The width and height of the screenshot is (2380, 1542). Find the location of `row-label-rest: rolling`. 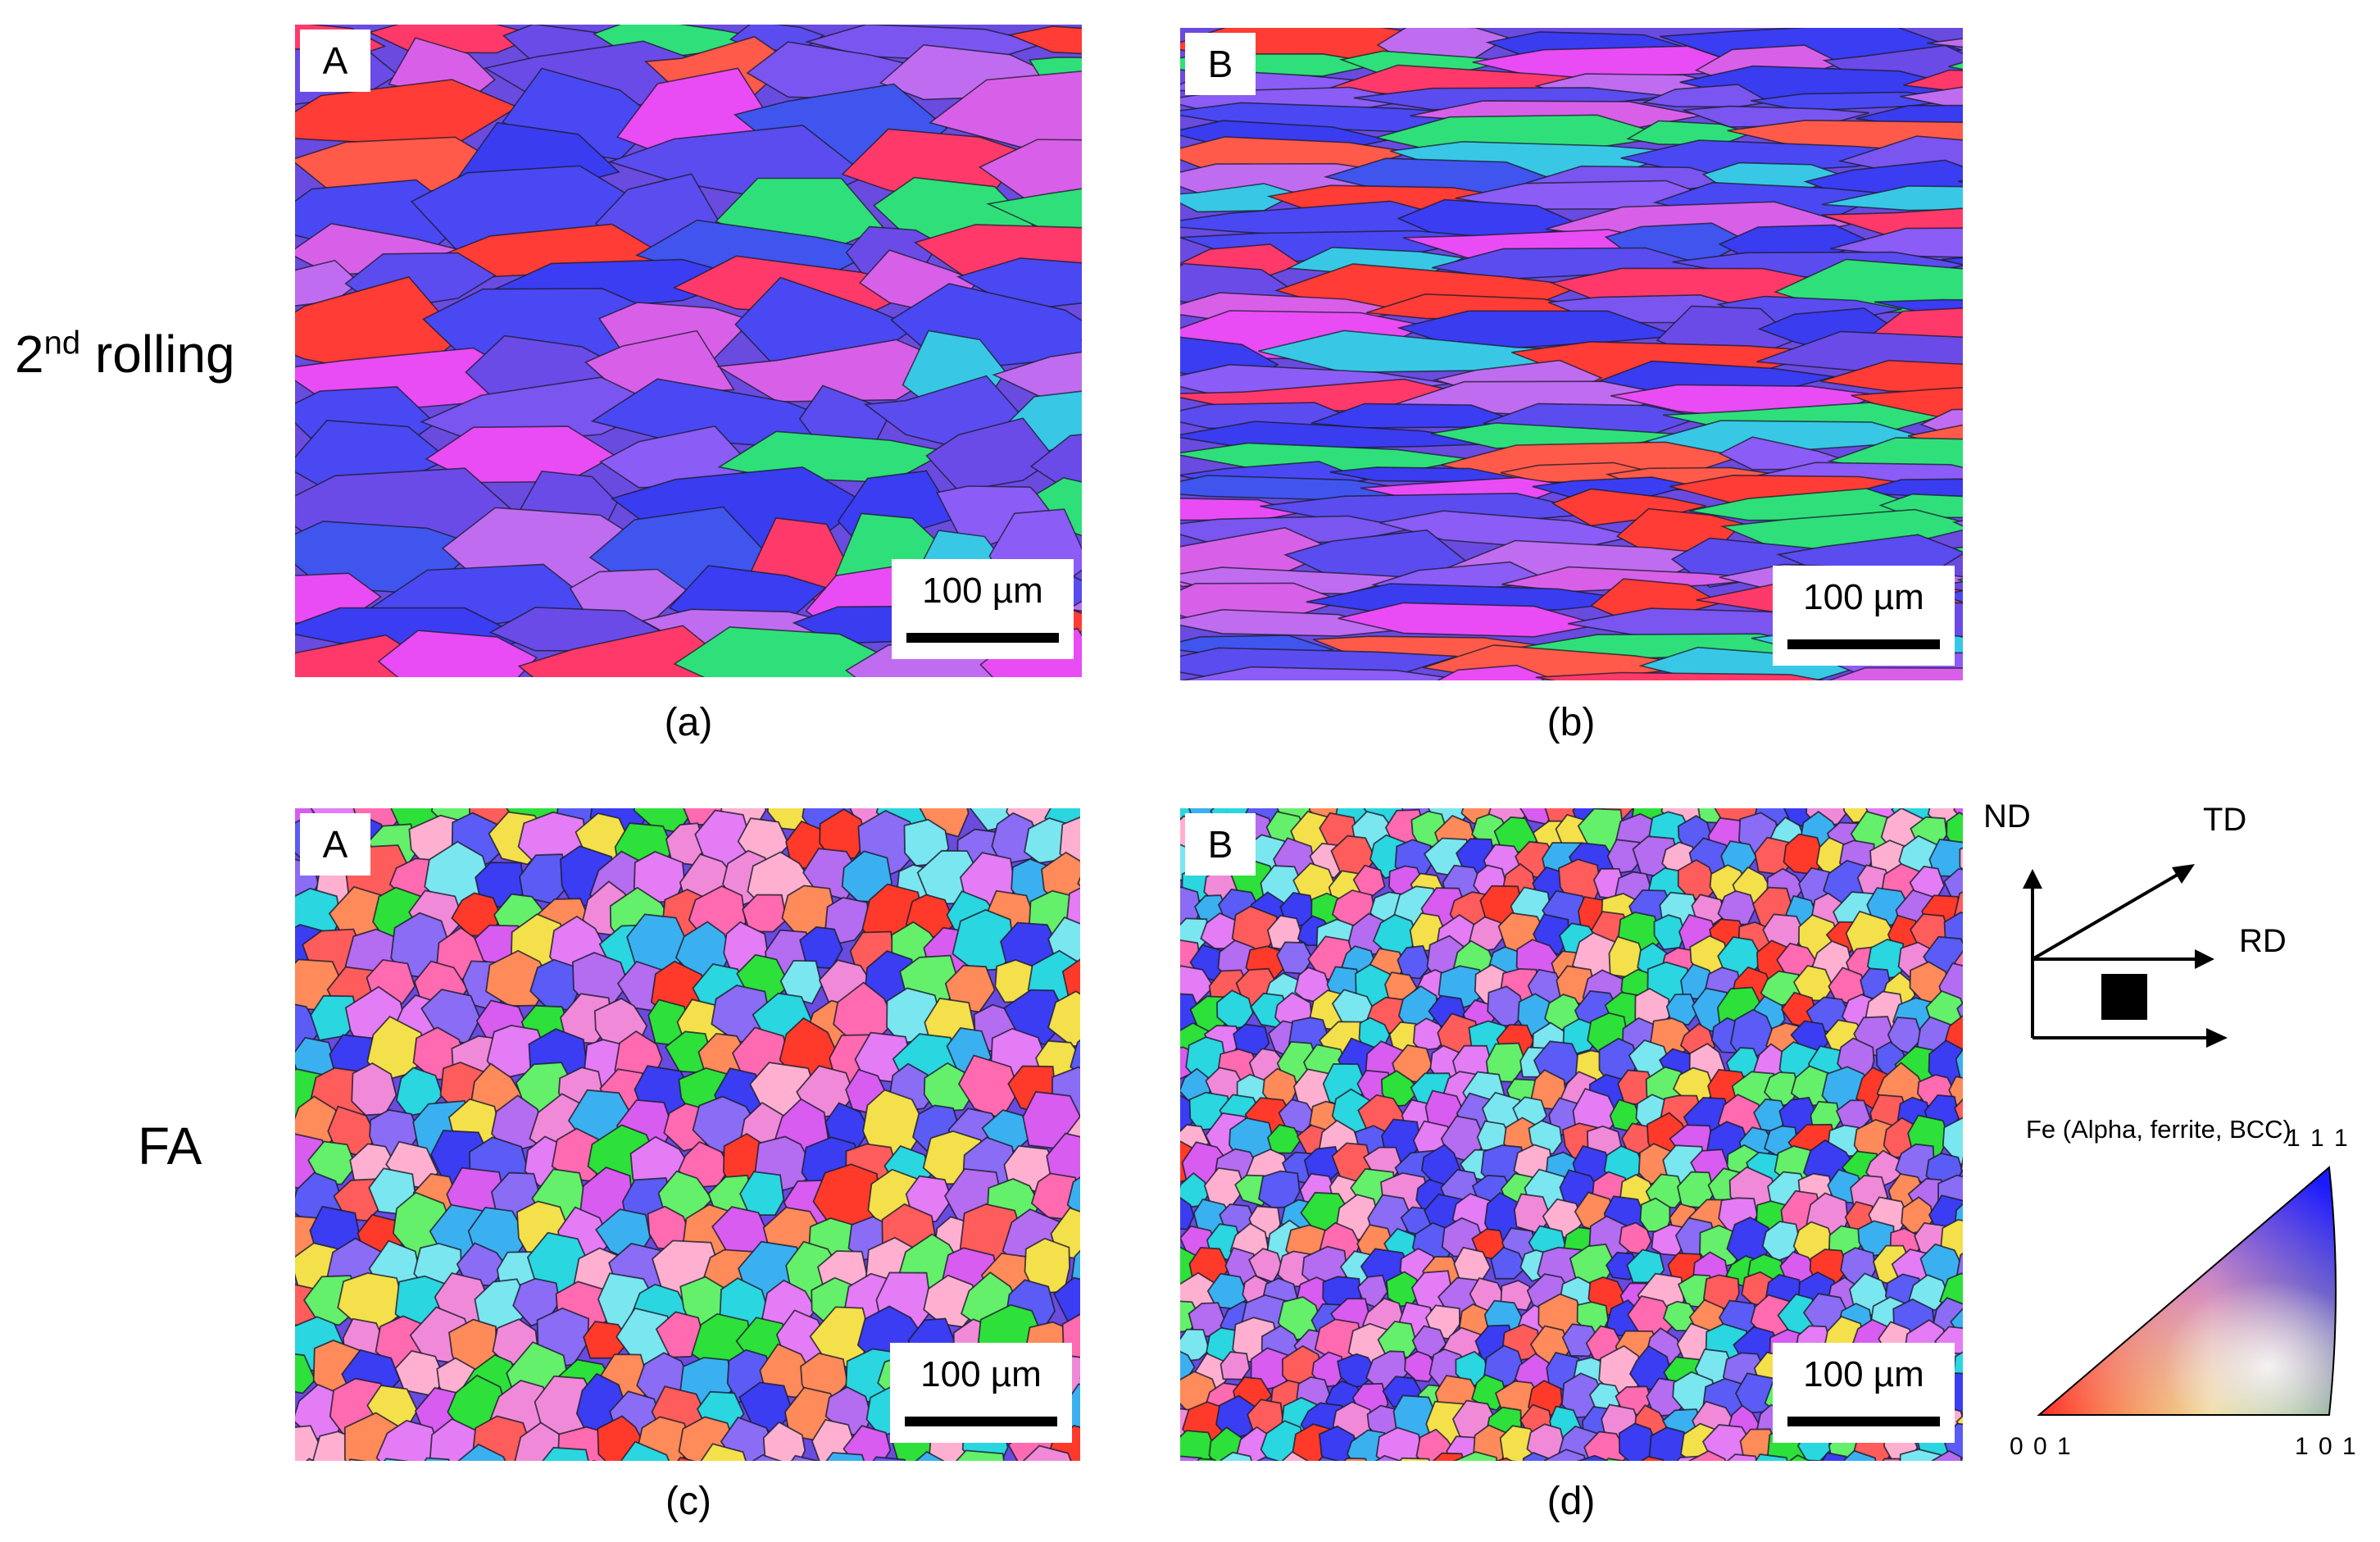

row-label-rest: rolling is located at coordinates (157, 355).